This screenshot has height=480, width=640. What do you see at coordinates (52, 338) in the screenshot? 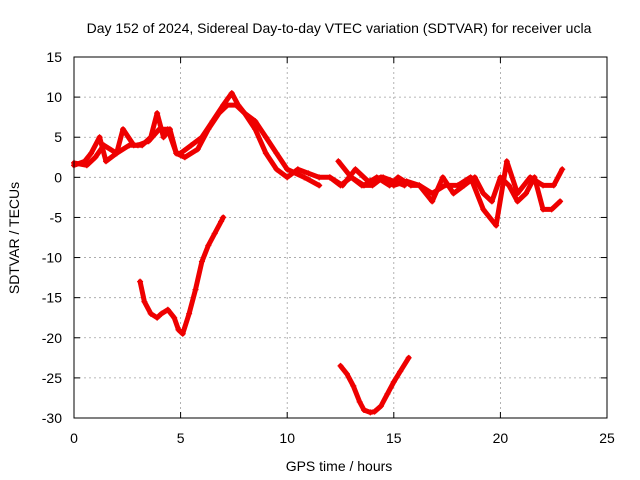
I see `y-tick-label: -20` at bounding box center [52, 338].